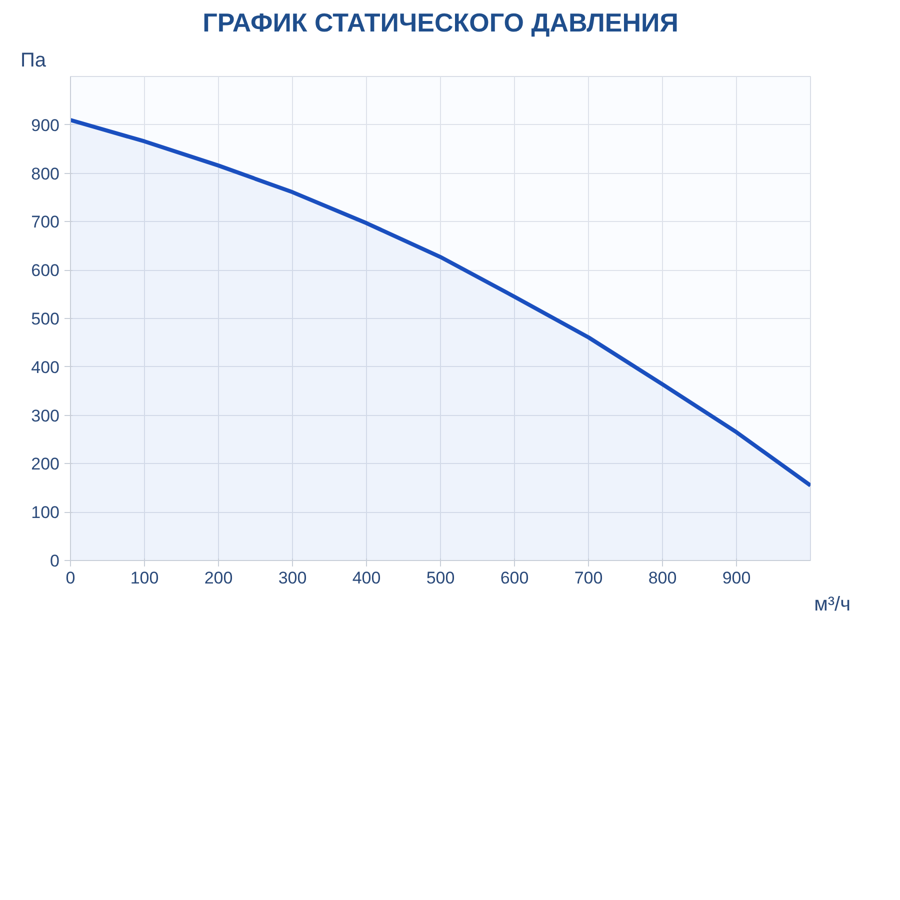 The width and height of the screenshot is (900, 900). I want to click on y-tick-label: 800, so click(45, 174).